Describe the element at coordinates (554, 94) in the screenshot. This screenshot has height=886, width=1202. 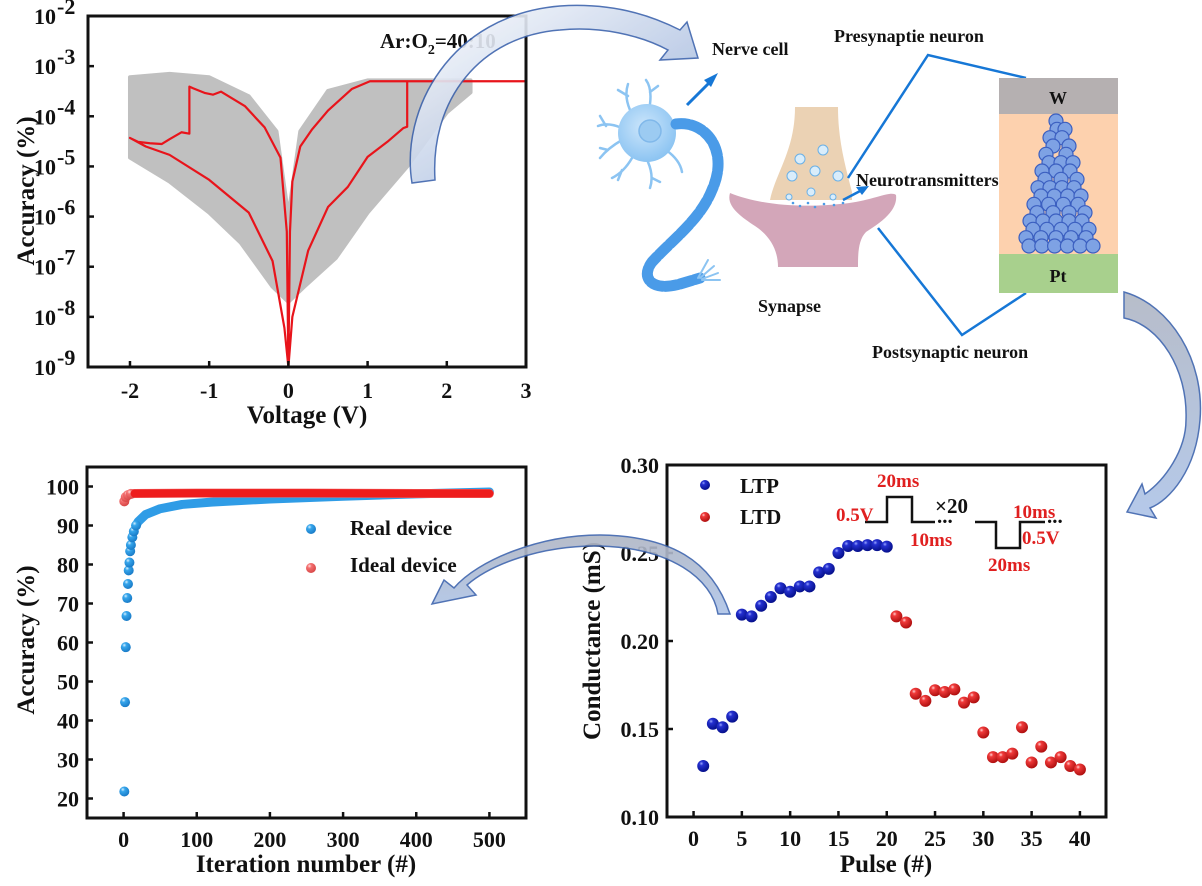
I see `flow-arrow-iv-to-neuron` at that location.